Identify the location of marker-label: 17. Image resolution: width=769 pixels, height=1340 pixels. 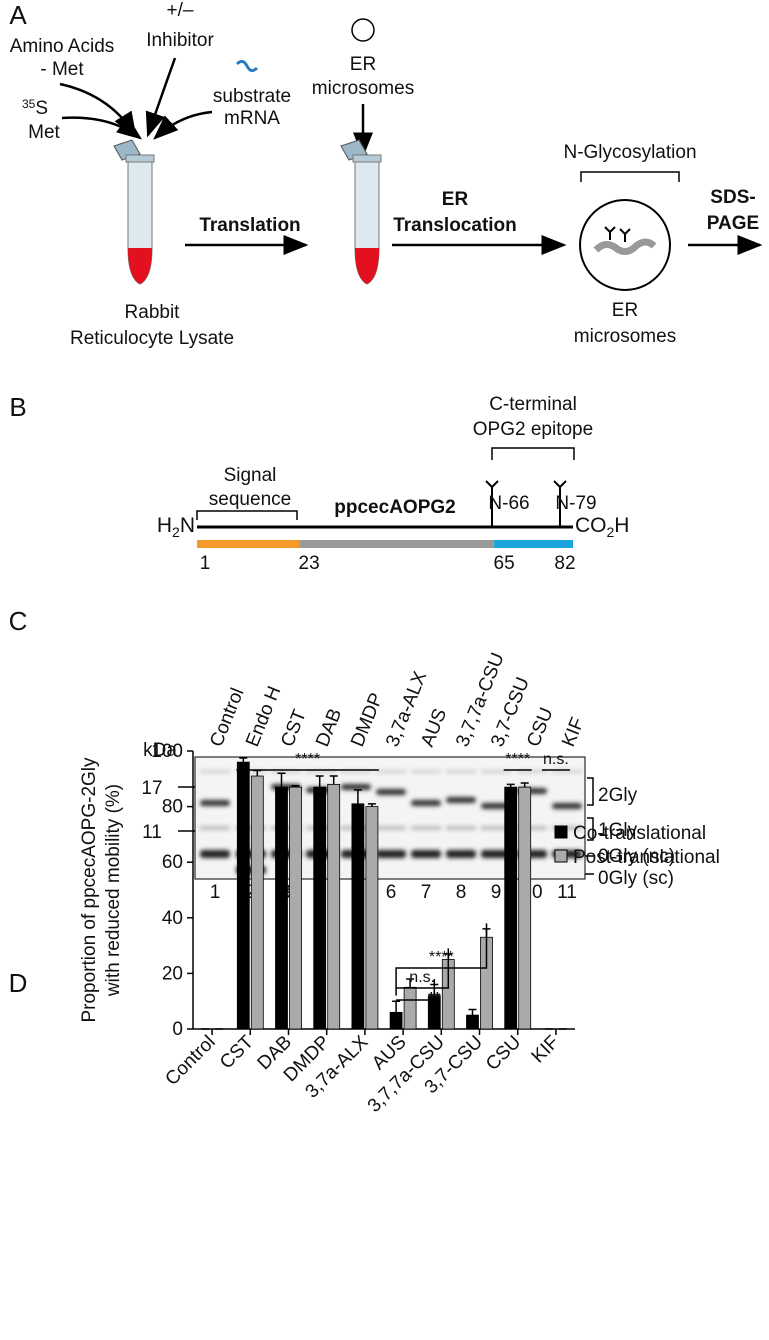
(151, 788).